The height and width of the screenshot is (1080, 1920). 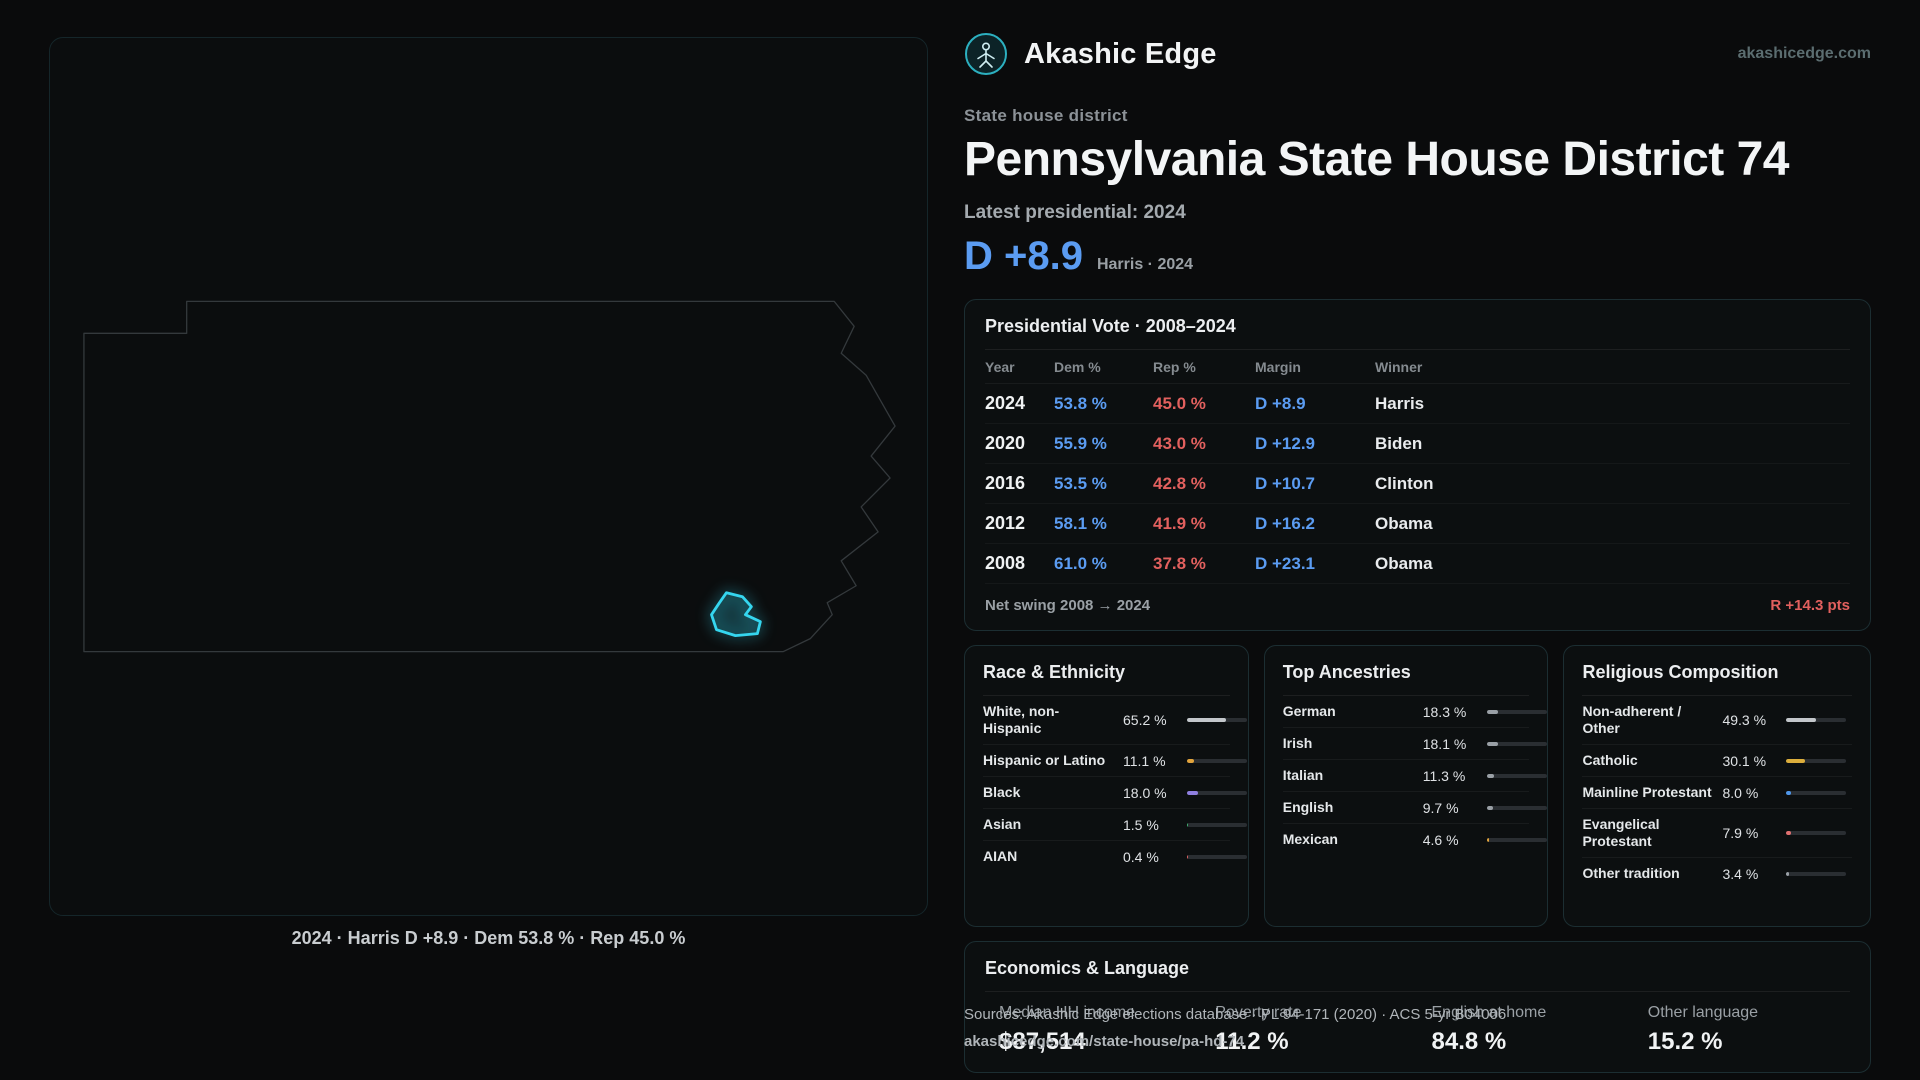 What do you see at coordinates (1417, 256) in the screenshot?
I see `headline: D +8.9 Harris · 2024` at bounding box center [1417, 256].